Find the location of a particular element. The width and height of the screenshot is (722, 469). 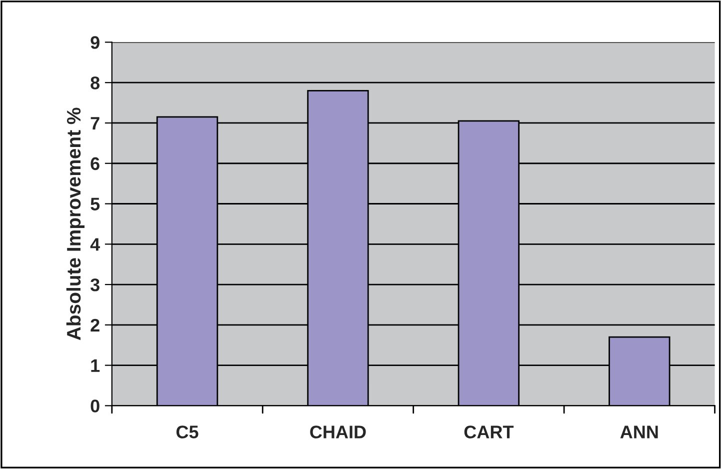

y-tick-label: 0 is located at coordinates (95, 406).